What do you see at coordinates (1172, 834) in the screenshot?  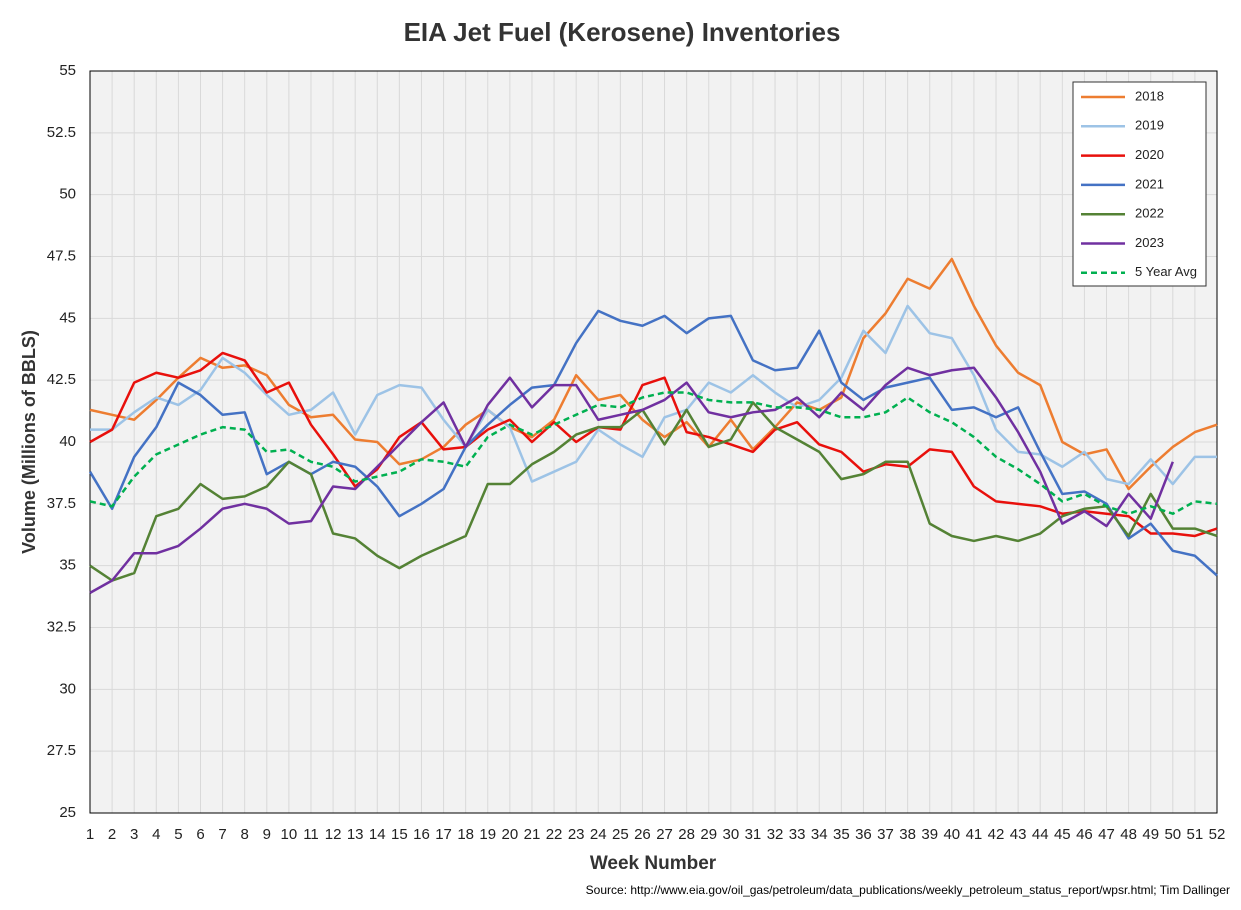 I see `x-tick-label: 50` at bounding box center [1172, 834].